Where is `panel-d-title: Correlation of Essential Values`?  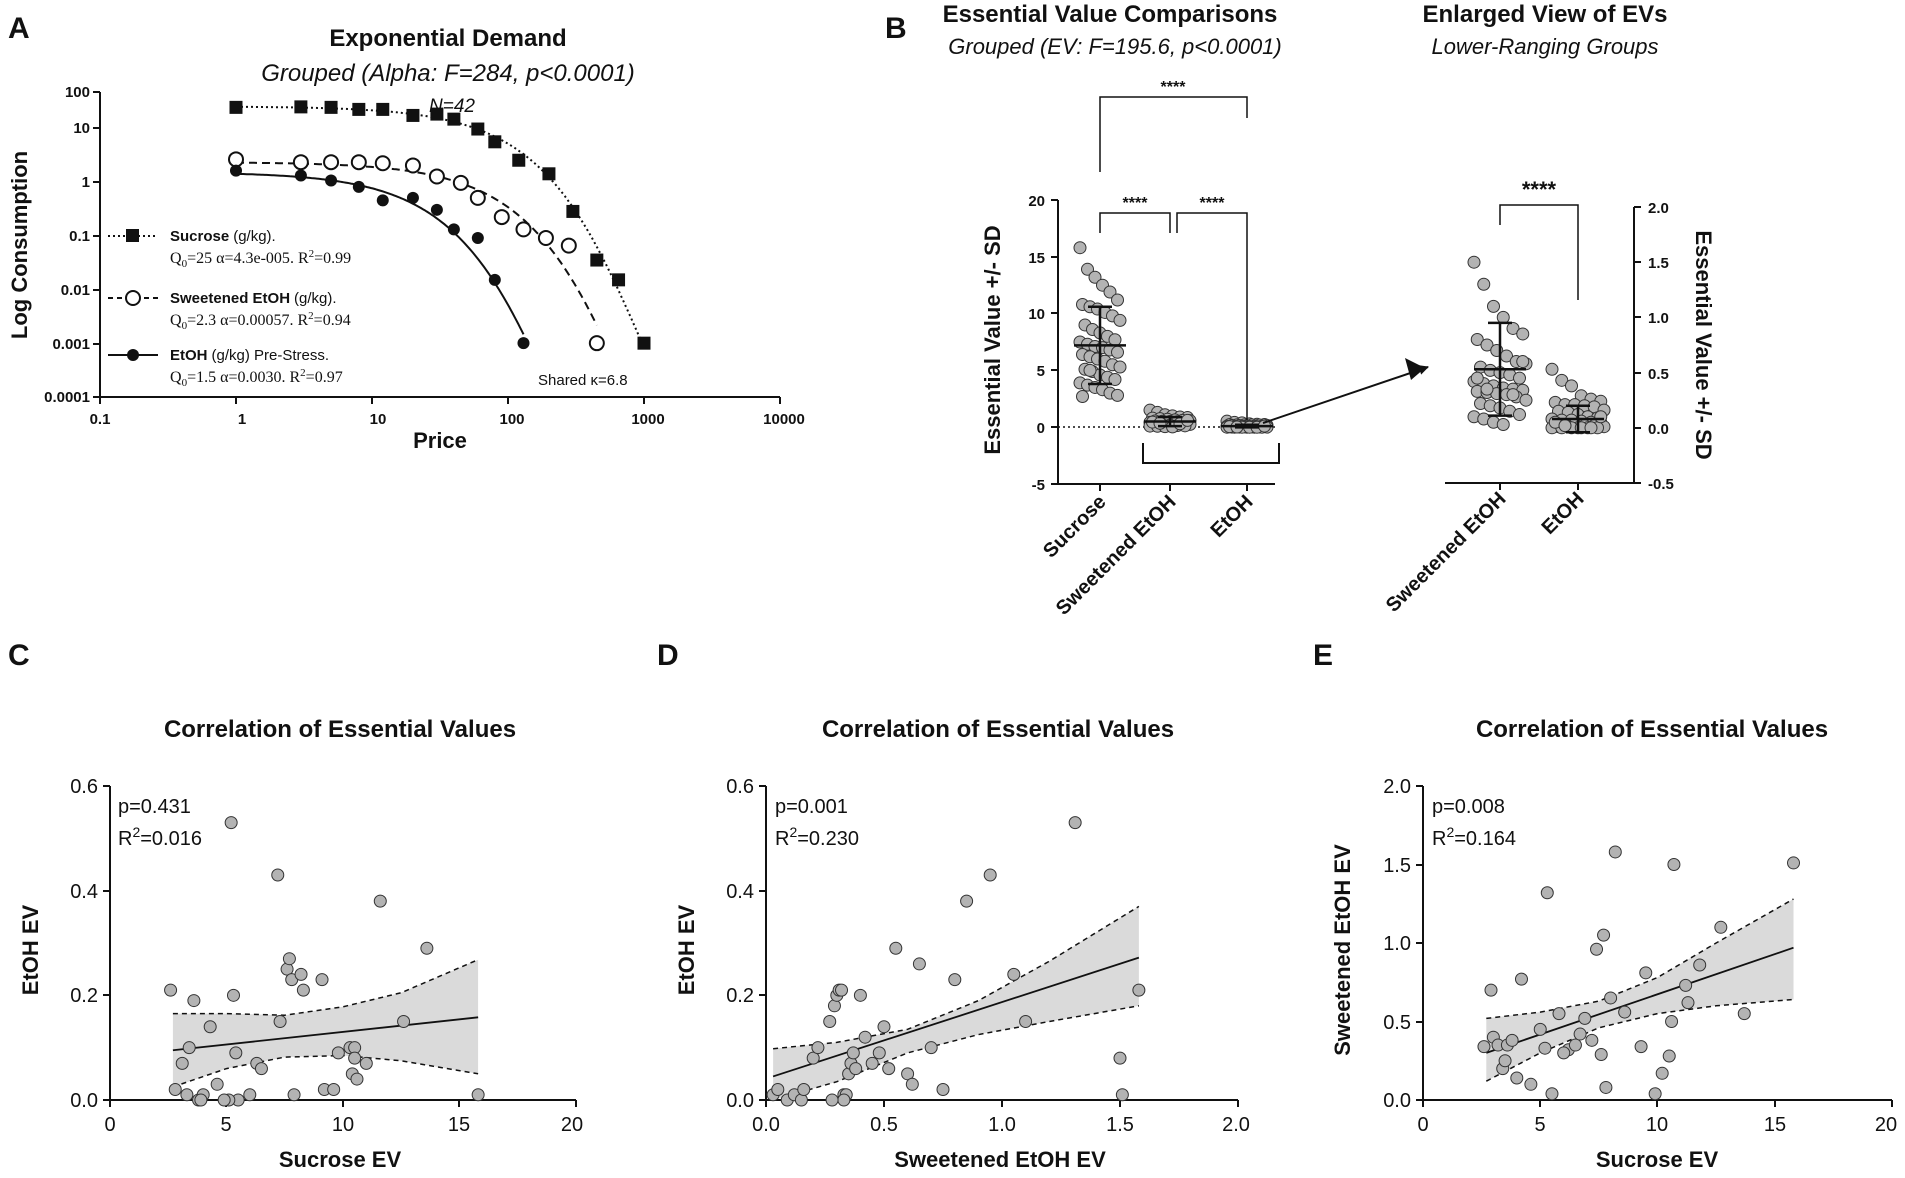 panel-d-title: Correlation of Essential Values is located at coordinates (998, 729).